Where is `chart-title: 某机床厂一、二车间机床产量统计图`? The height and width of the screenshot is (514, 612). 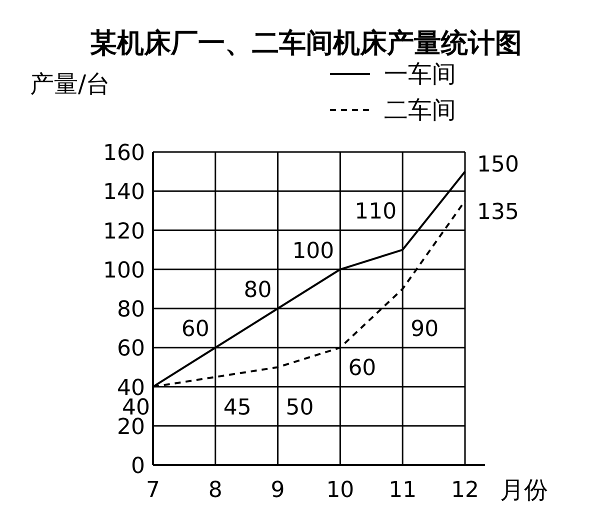 chart-title: 某机床厂一、二车间机床产量统计图 is located at coordinates (306, 43).